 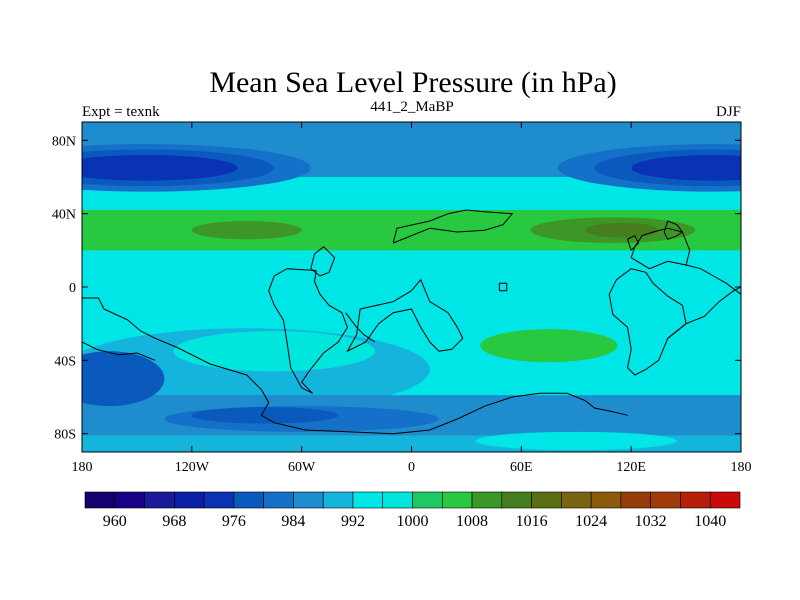 I want to click on y-tick-label: 0, so click(x=72, y=288).